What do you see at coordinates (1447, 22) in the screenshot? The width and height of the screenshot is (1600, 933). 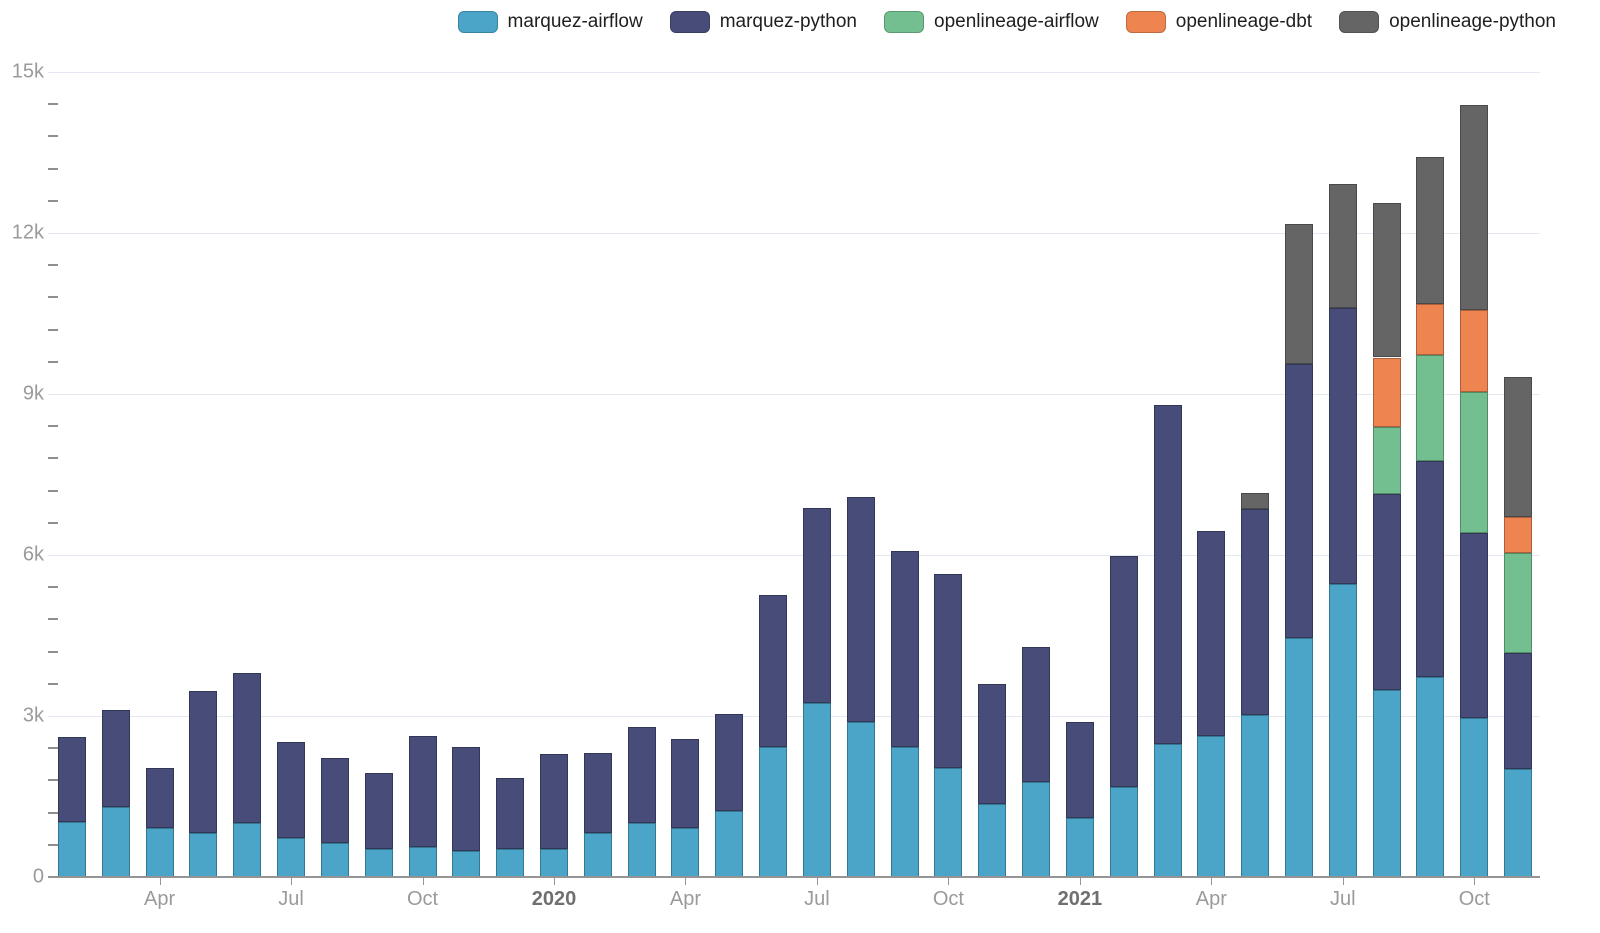 I see `legend-item-openlineage-python: openlineage-python` at bounding box center [1447, 22].